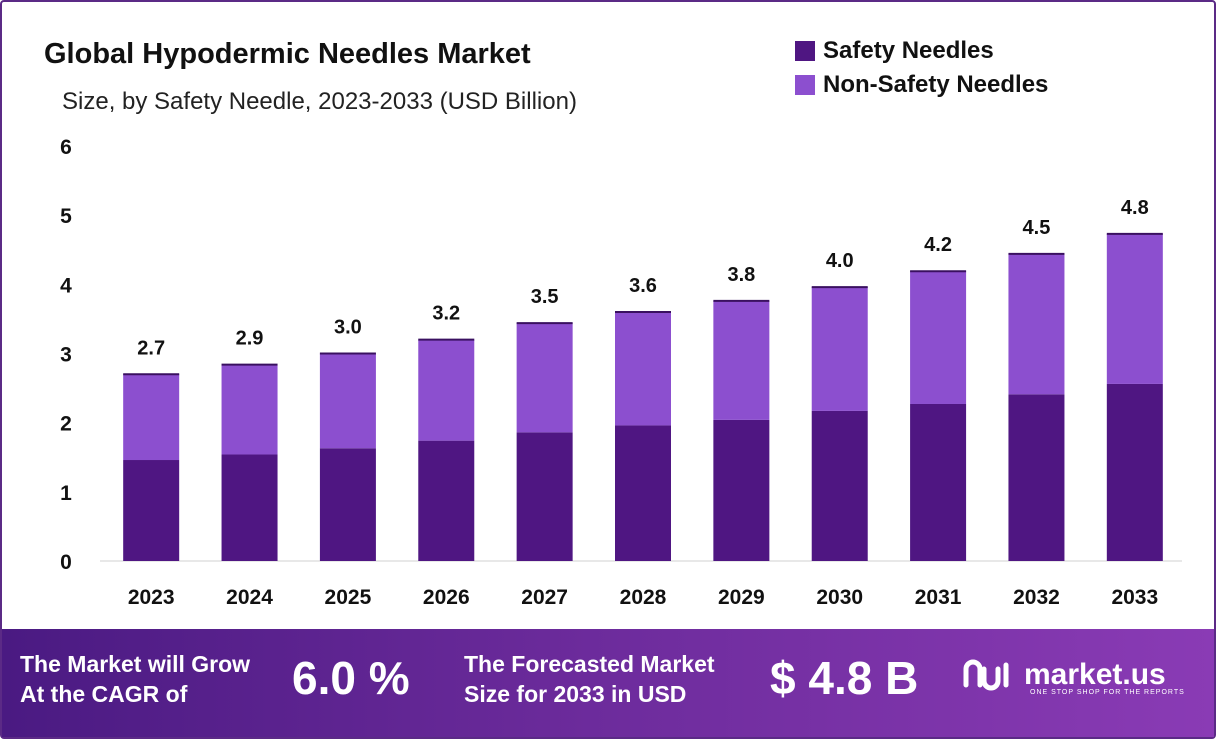 This screenshot has height=739, width=1216. I want to click on y-tick-label: 0, so click(66, 562).